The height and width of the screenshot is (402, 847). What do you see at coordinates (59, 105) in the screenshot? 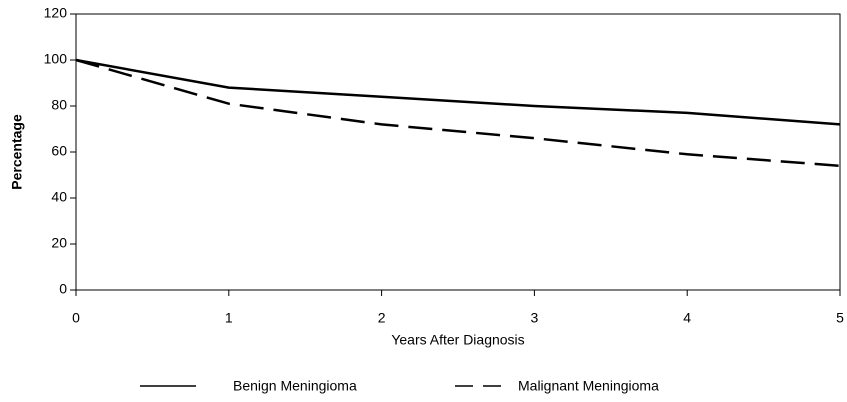
I see `y-tick-label: 80` at bounding box center [59, 105].